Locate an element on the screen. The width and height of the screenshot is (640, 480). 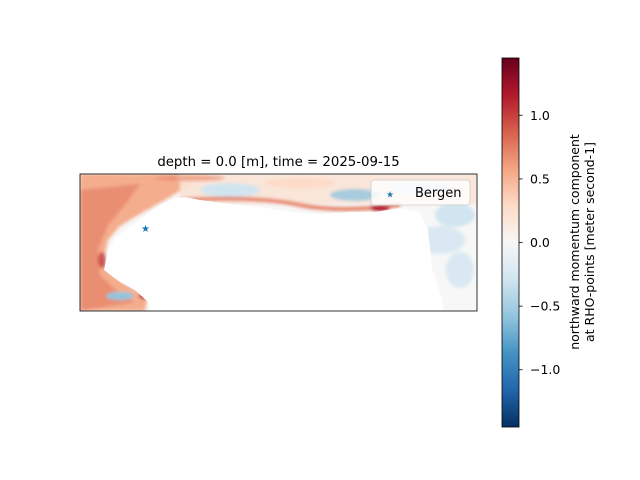
legend-star-icon: ★ is located at coordinates (390, 196).